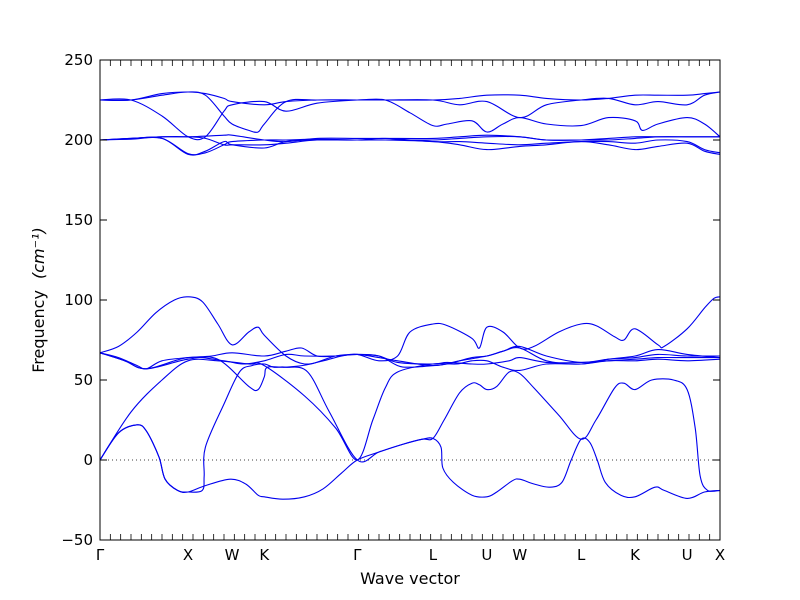 The height and width of the screenshot is (600, 800). What do you see at coordinates (78, 140) in the screenshot?
I see `y-tick-label: 200` at bounding box center [78, 140].